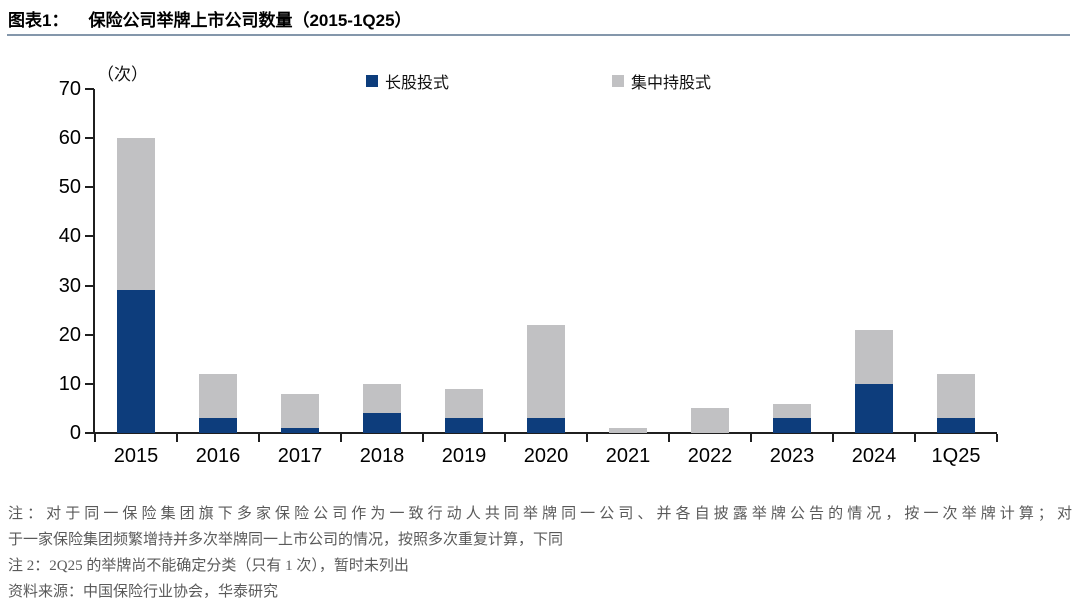 Image resolution: width=1080 pixels, height=607 pixels. I want to click on x-axis-tick-label: 2022, so click(710, 456).